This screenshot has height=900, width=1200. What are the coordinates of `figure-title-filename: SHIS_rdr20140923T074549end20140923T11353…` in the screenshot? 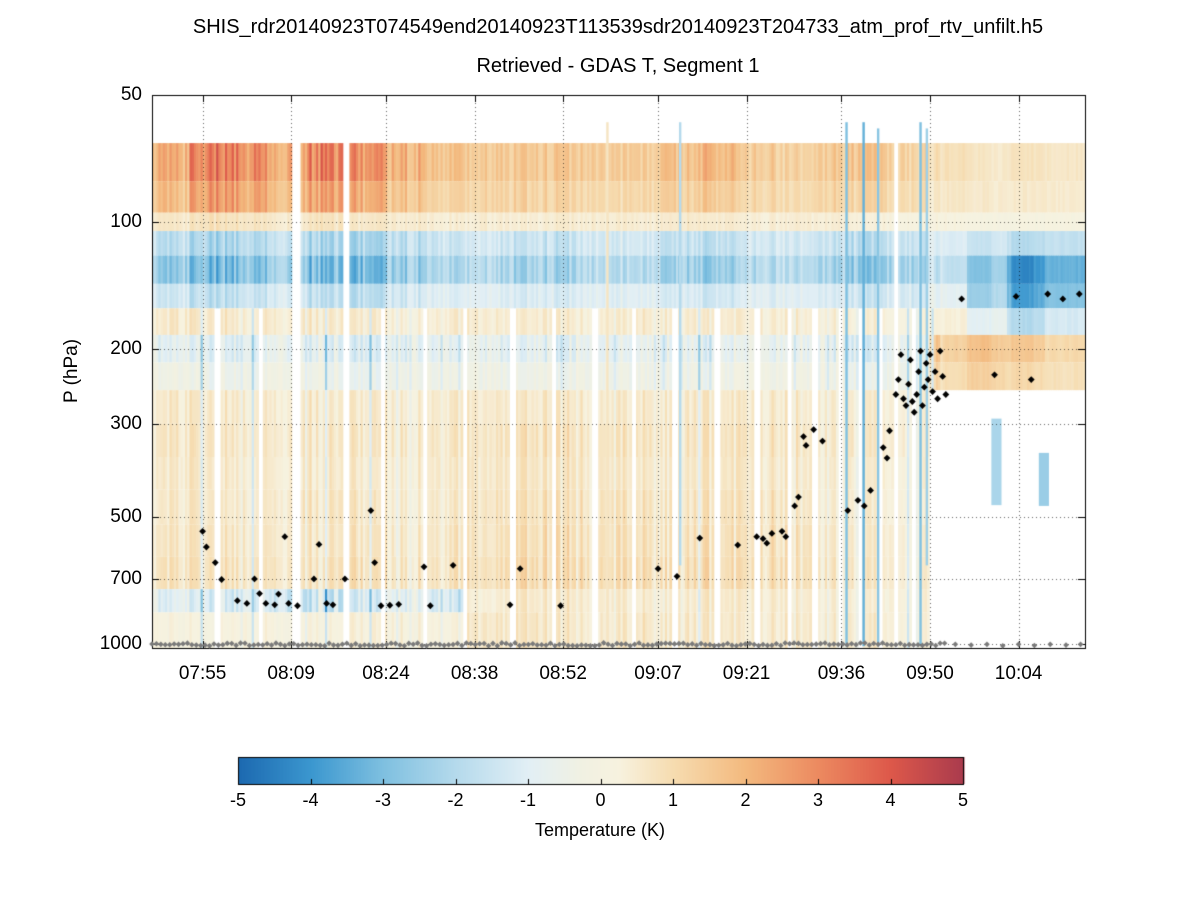 It's located at (618, 27).